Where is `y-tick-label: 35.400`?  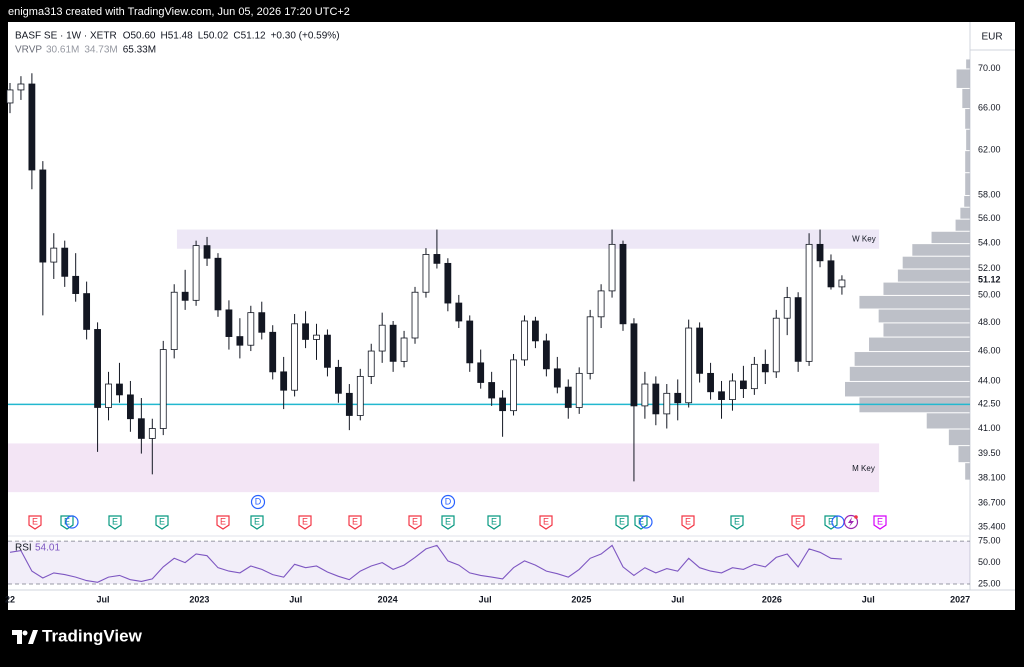 y-tick-label: 35.400 is located at coordinates (992, 527).